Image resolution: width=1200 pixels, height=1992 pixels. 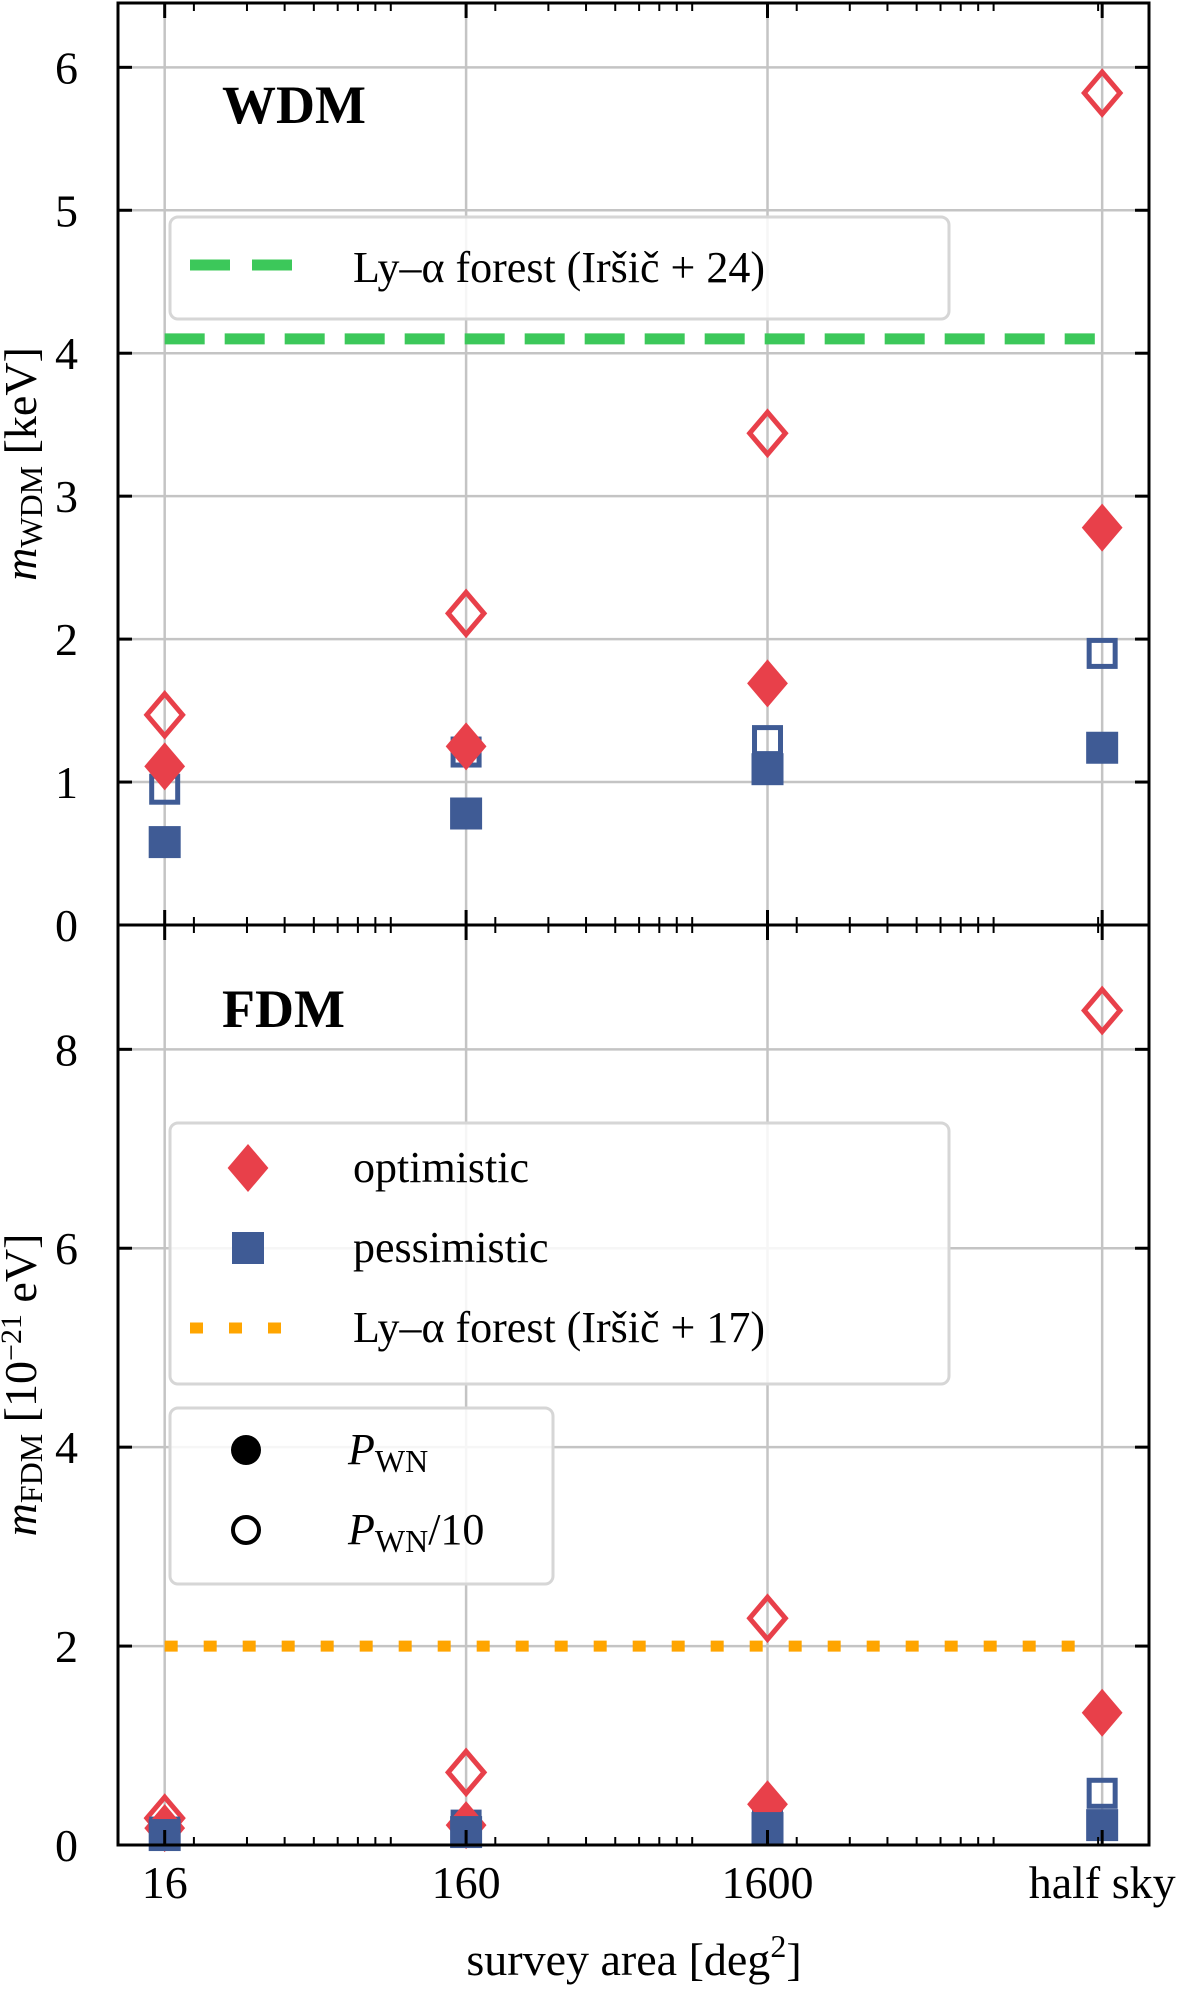 I want to click on label-part: survey area [deg, so click(x=618, y=1959).